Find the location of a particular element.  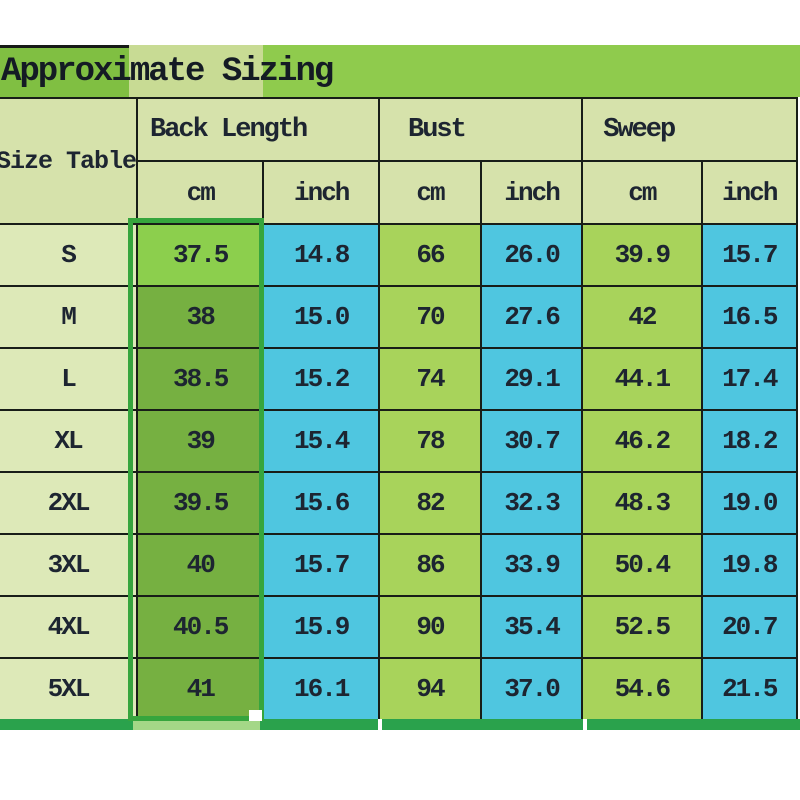

table-row: 5XL 41 16.1 94 37.0 54.6 21.5 is located at coordinates (399, 689).